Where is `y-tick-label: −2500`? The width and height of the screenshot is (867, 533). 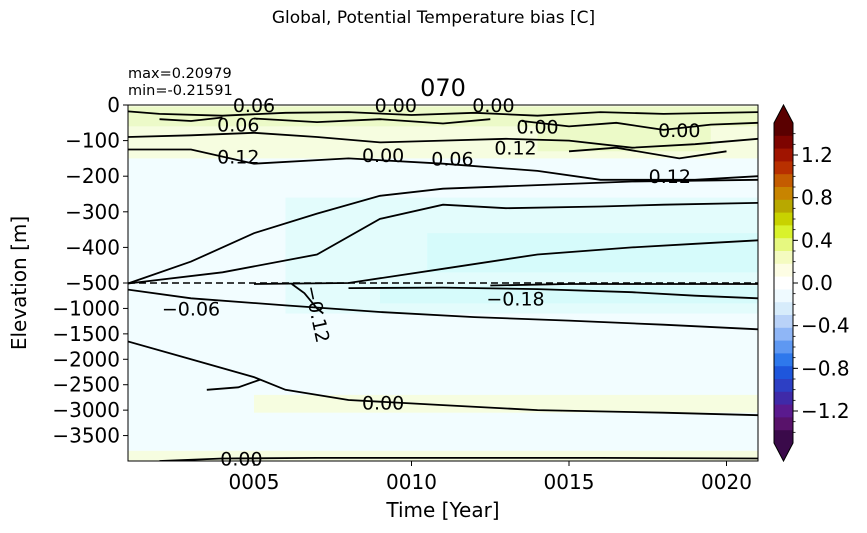
y-tick-label: −2500 is located at coordinates (86, 385).